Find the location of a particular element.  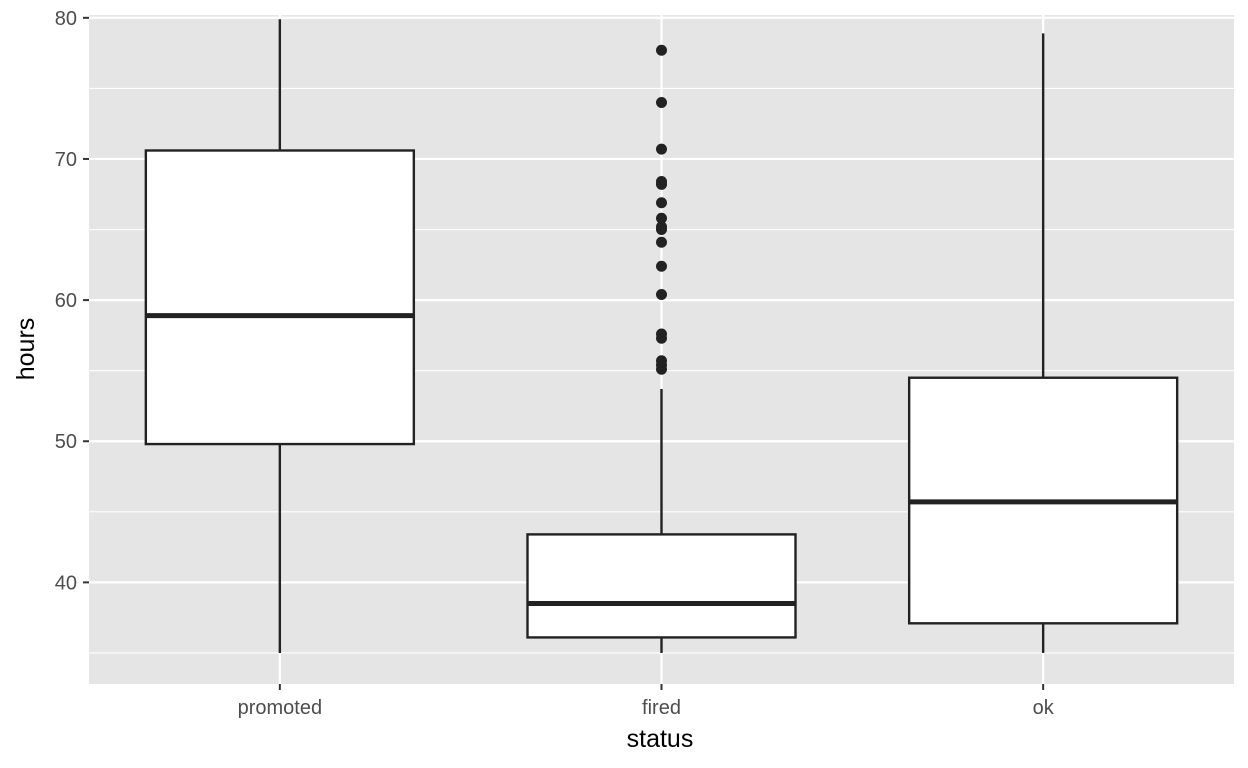

y-axis-title: hours is located at coordinates (26, 349).